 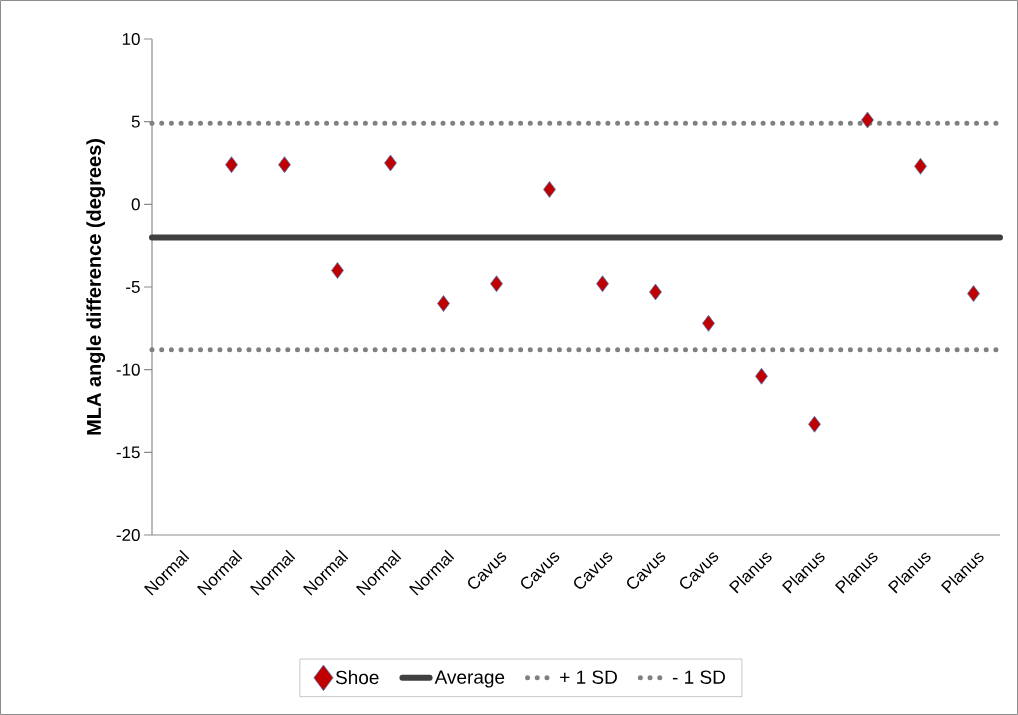 What do you see at coordinates (128, 535) in the screenshot?
I see `y-tick-label: -20` at bounding box center [128, 535].